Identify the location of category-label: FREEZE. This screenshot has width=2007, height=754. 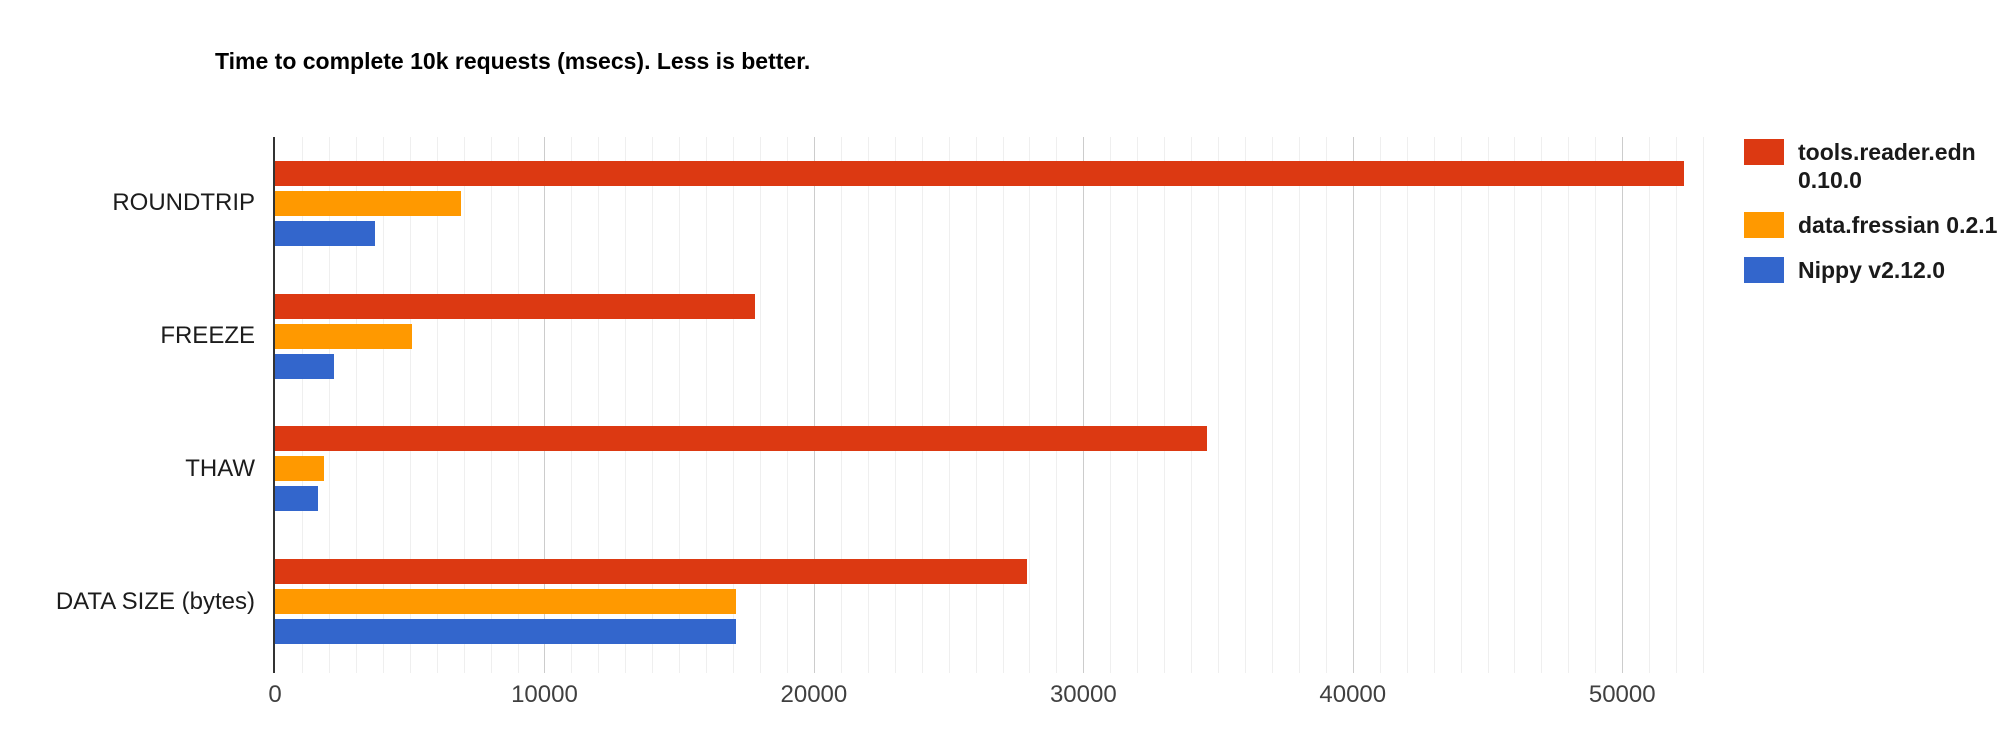
(207, 336).